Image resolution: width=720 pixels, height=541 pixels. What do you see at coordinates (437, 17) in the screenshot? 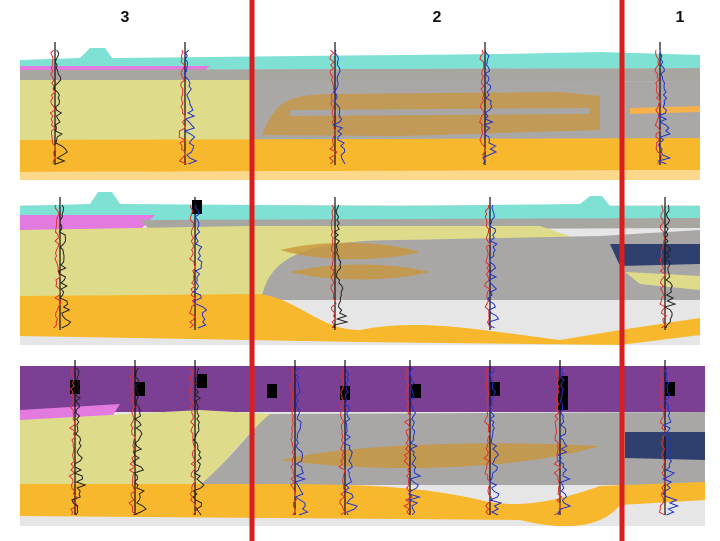
I see `zone-label: 2` at bounding box center [437, 17].